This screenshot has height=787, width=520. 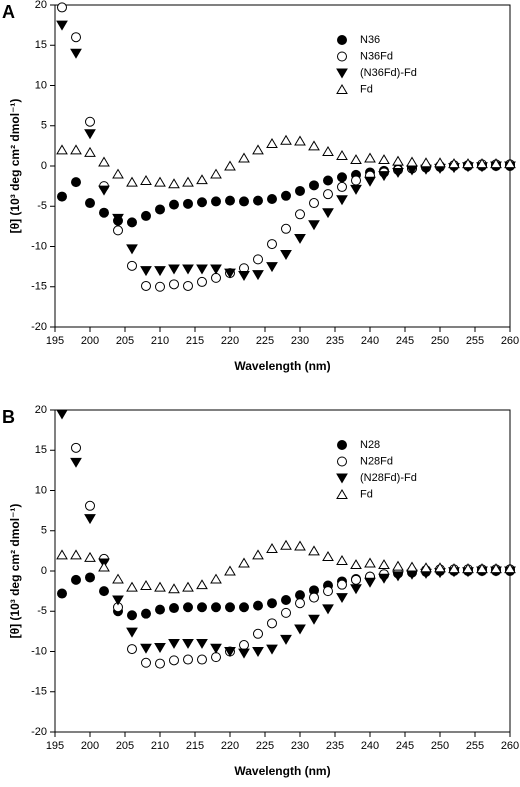 I want to click on legend-label: (N28Fd)-Fd, so click(x=388, y=478).